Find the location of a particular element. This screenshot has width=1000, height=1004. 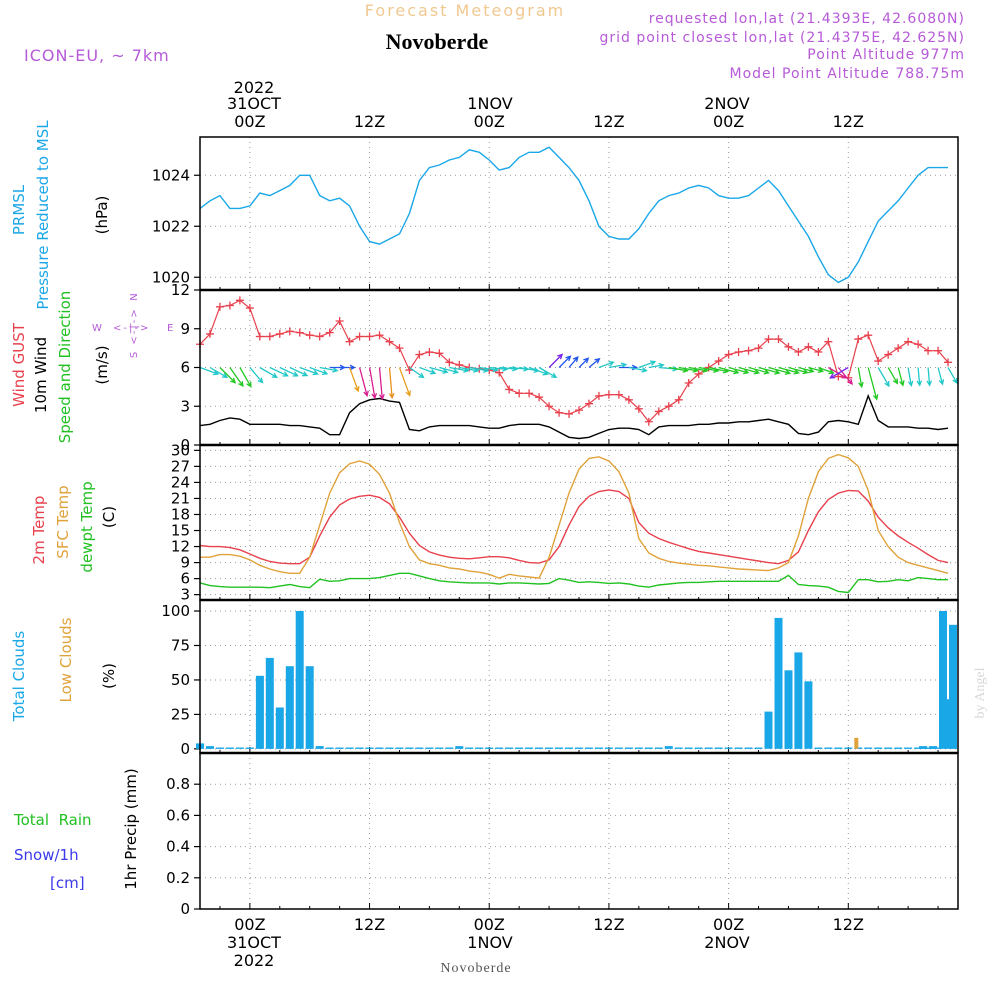

temperature-ytick-label-5: 18 is located at coordinates (180, 514).